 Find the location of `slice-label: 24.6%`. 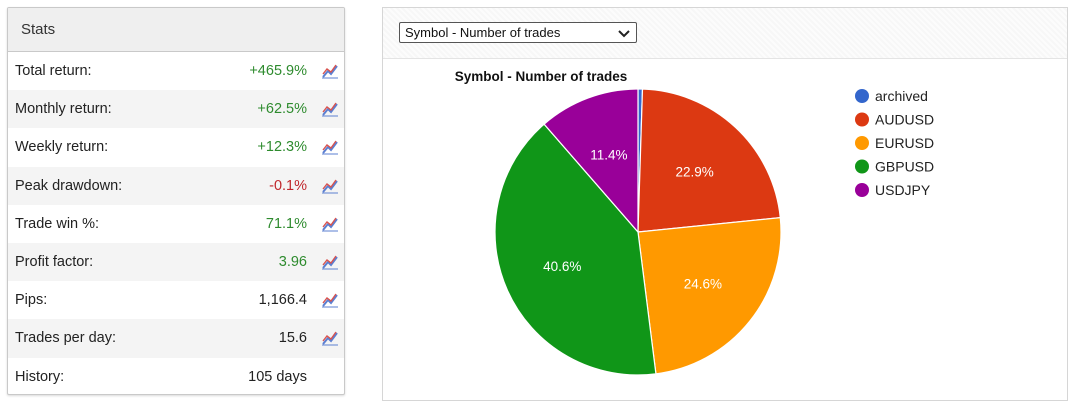

slice-label: 24.6% is located at coordinates (703, 284).